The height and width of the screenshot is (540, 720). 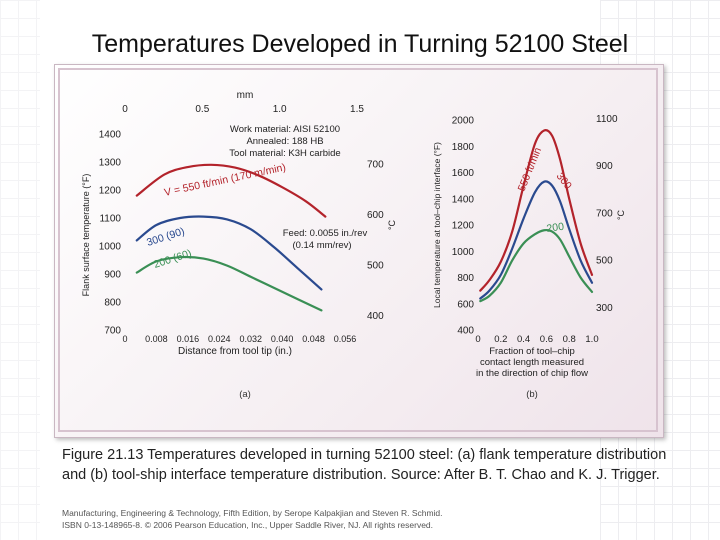 I want to click on x-tick-label-b: 0.2, so click(x=500, y=339).